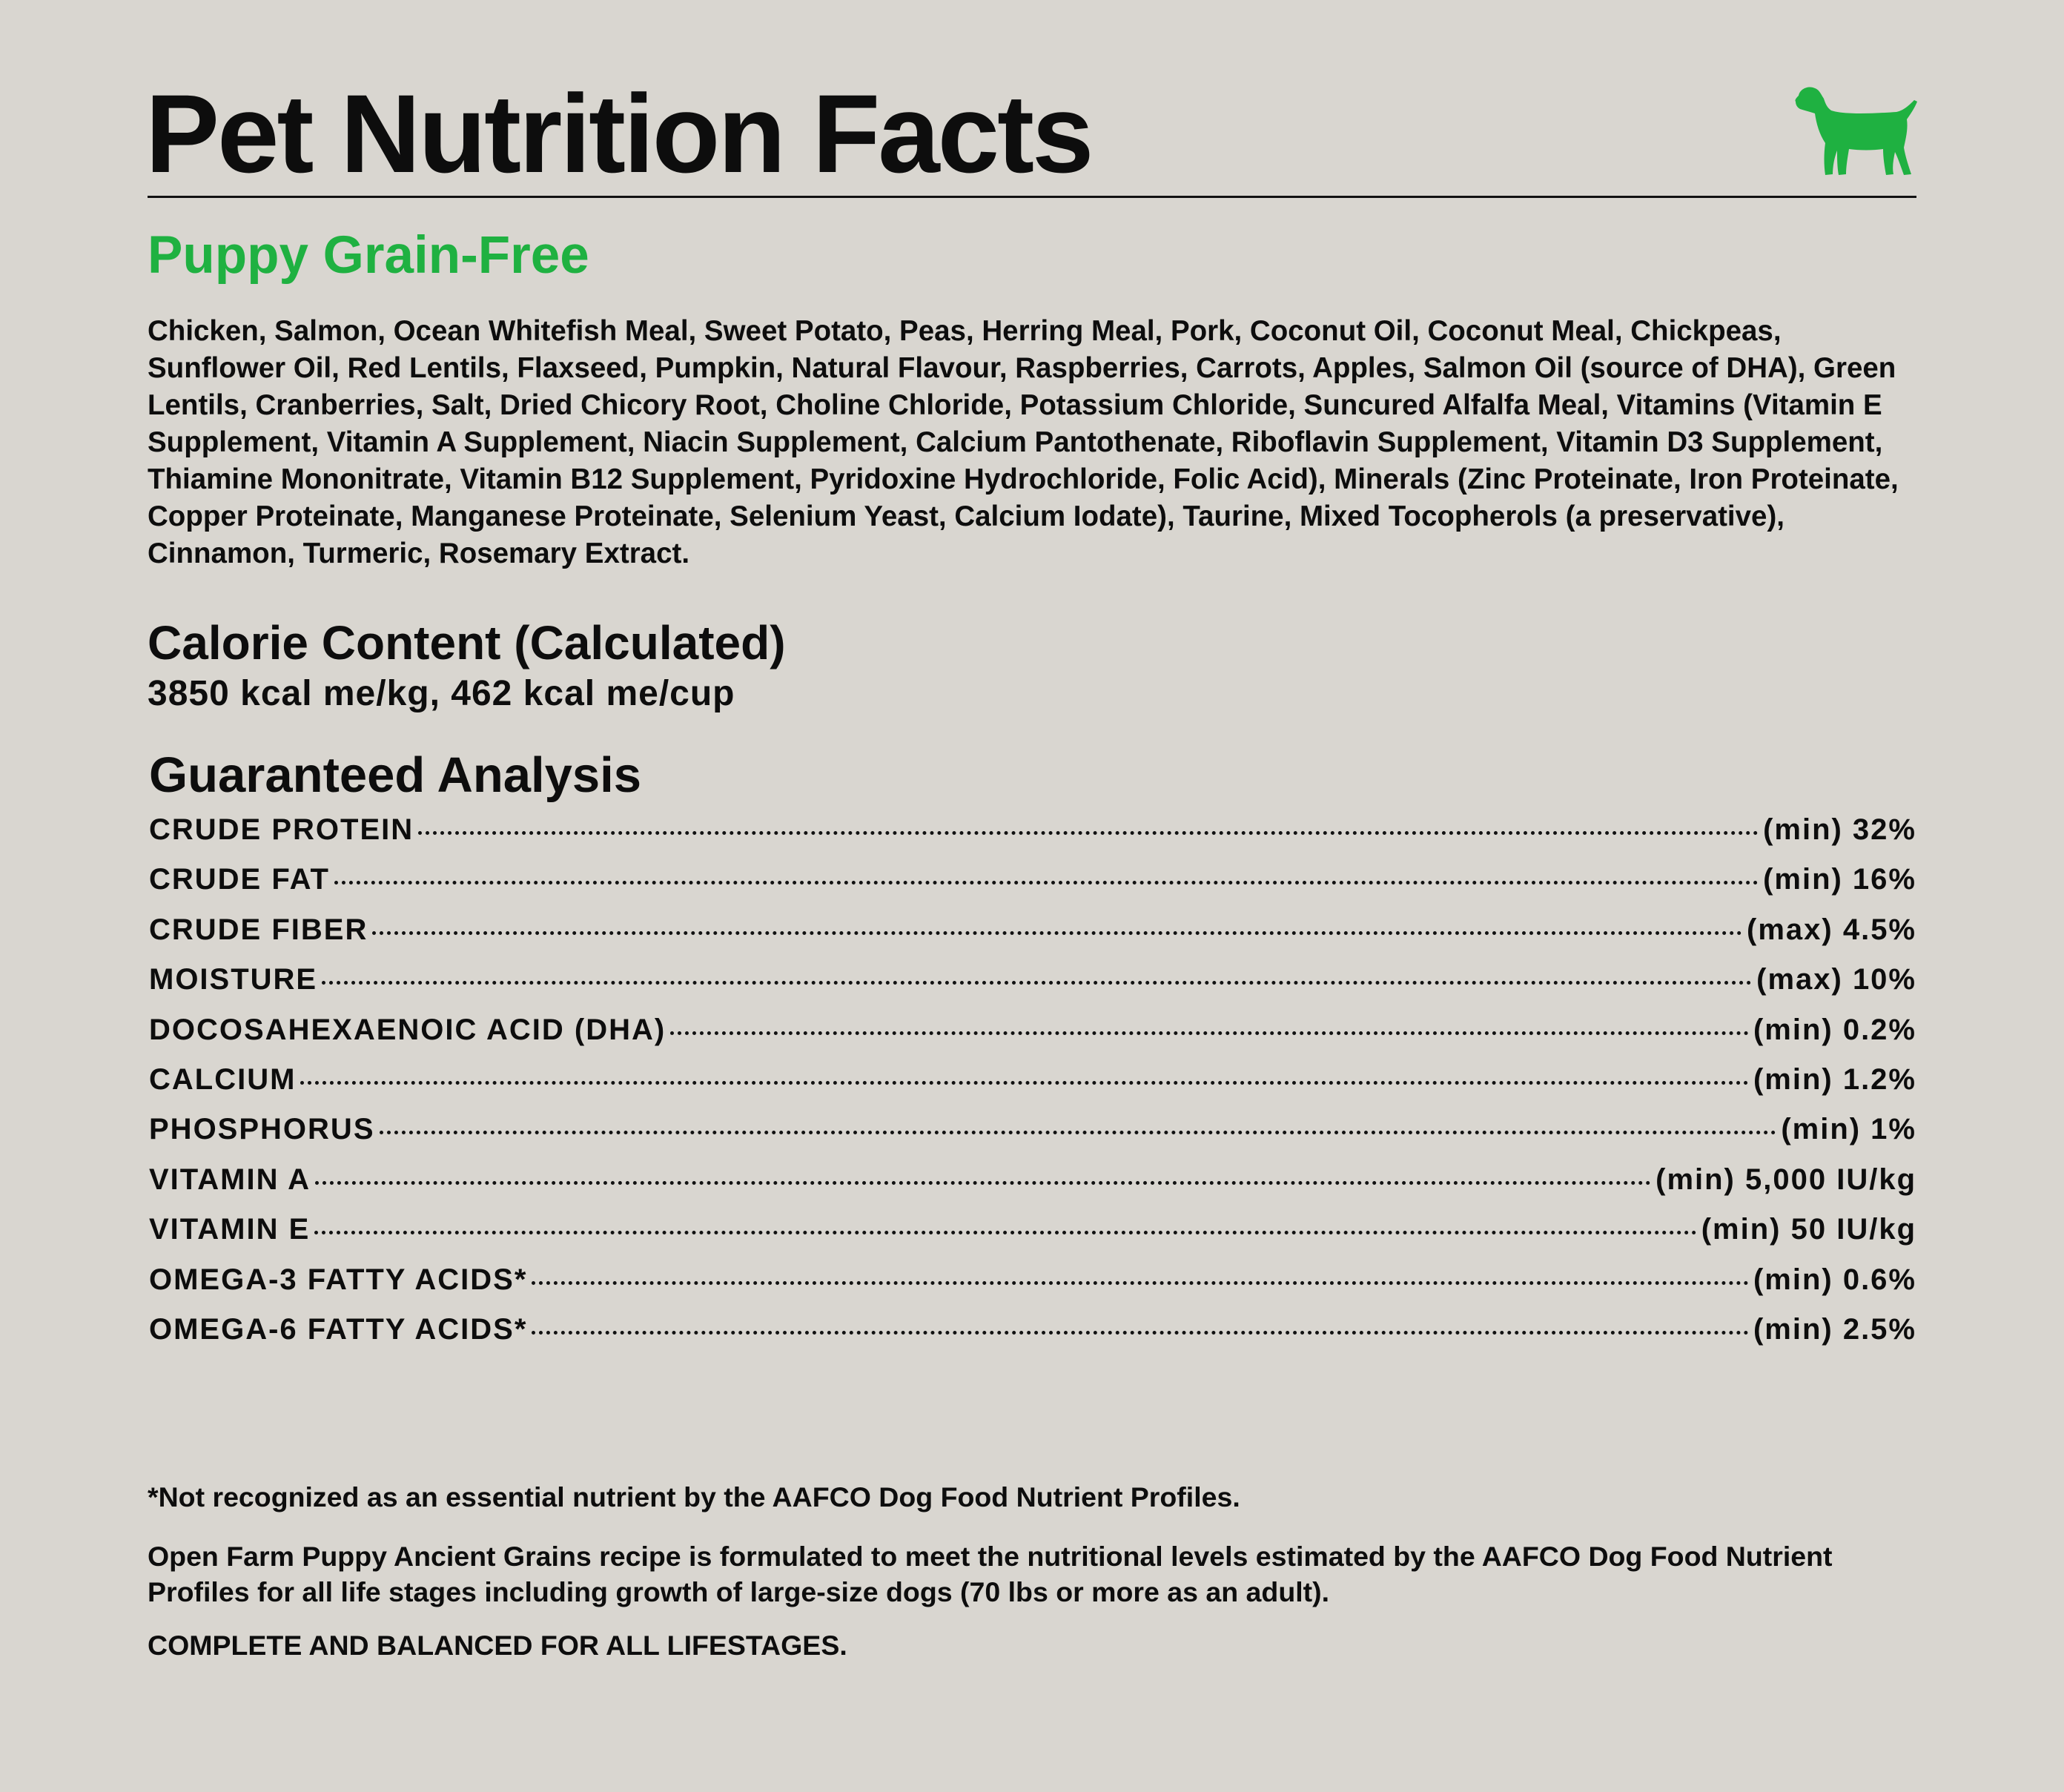  What do you see at coordinates (1835, 1079) in the screenshot?
I see `amount: (min) 1.2%` at bounding box center [1835, 1079].